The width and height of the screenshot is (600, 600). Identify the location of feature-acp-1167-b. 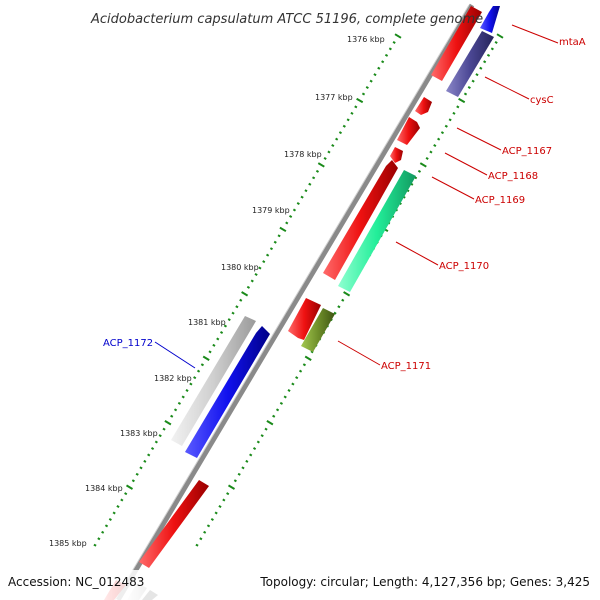
(408, 131).